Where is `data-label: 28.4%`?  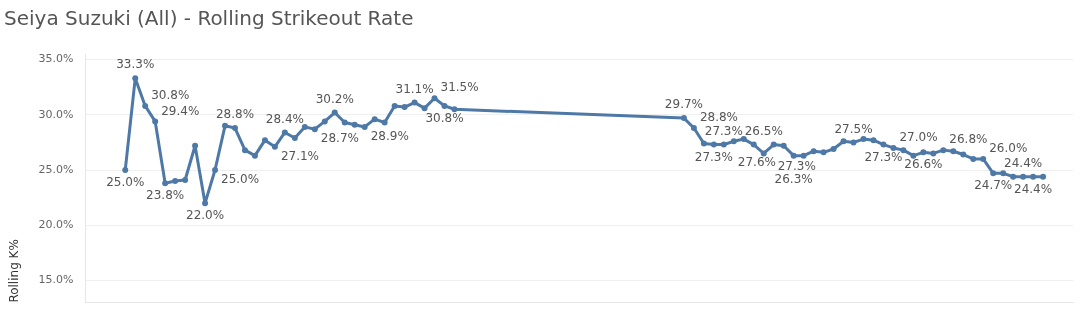
data-label: 28.4% is located at coordinates (284, 118).